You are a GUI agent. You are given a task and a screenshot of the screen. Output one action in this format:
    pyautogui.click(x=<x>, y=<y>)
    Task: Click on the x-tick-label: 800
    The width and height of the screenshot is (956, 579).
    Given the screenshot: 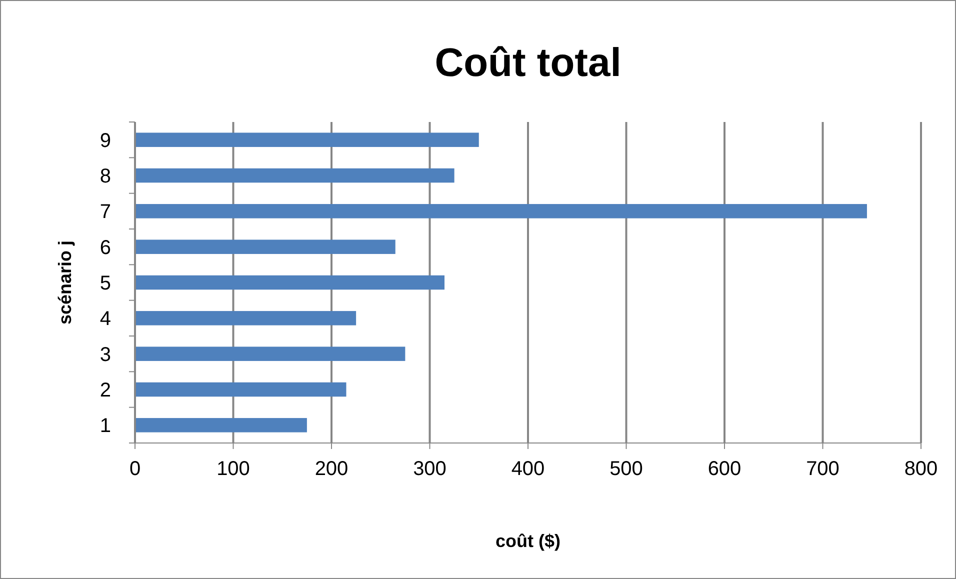 What is the action you would take?
    pyautogui.click(x=921, y=469)
    